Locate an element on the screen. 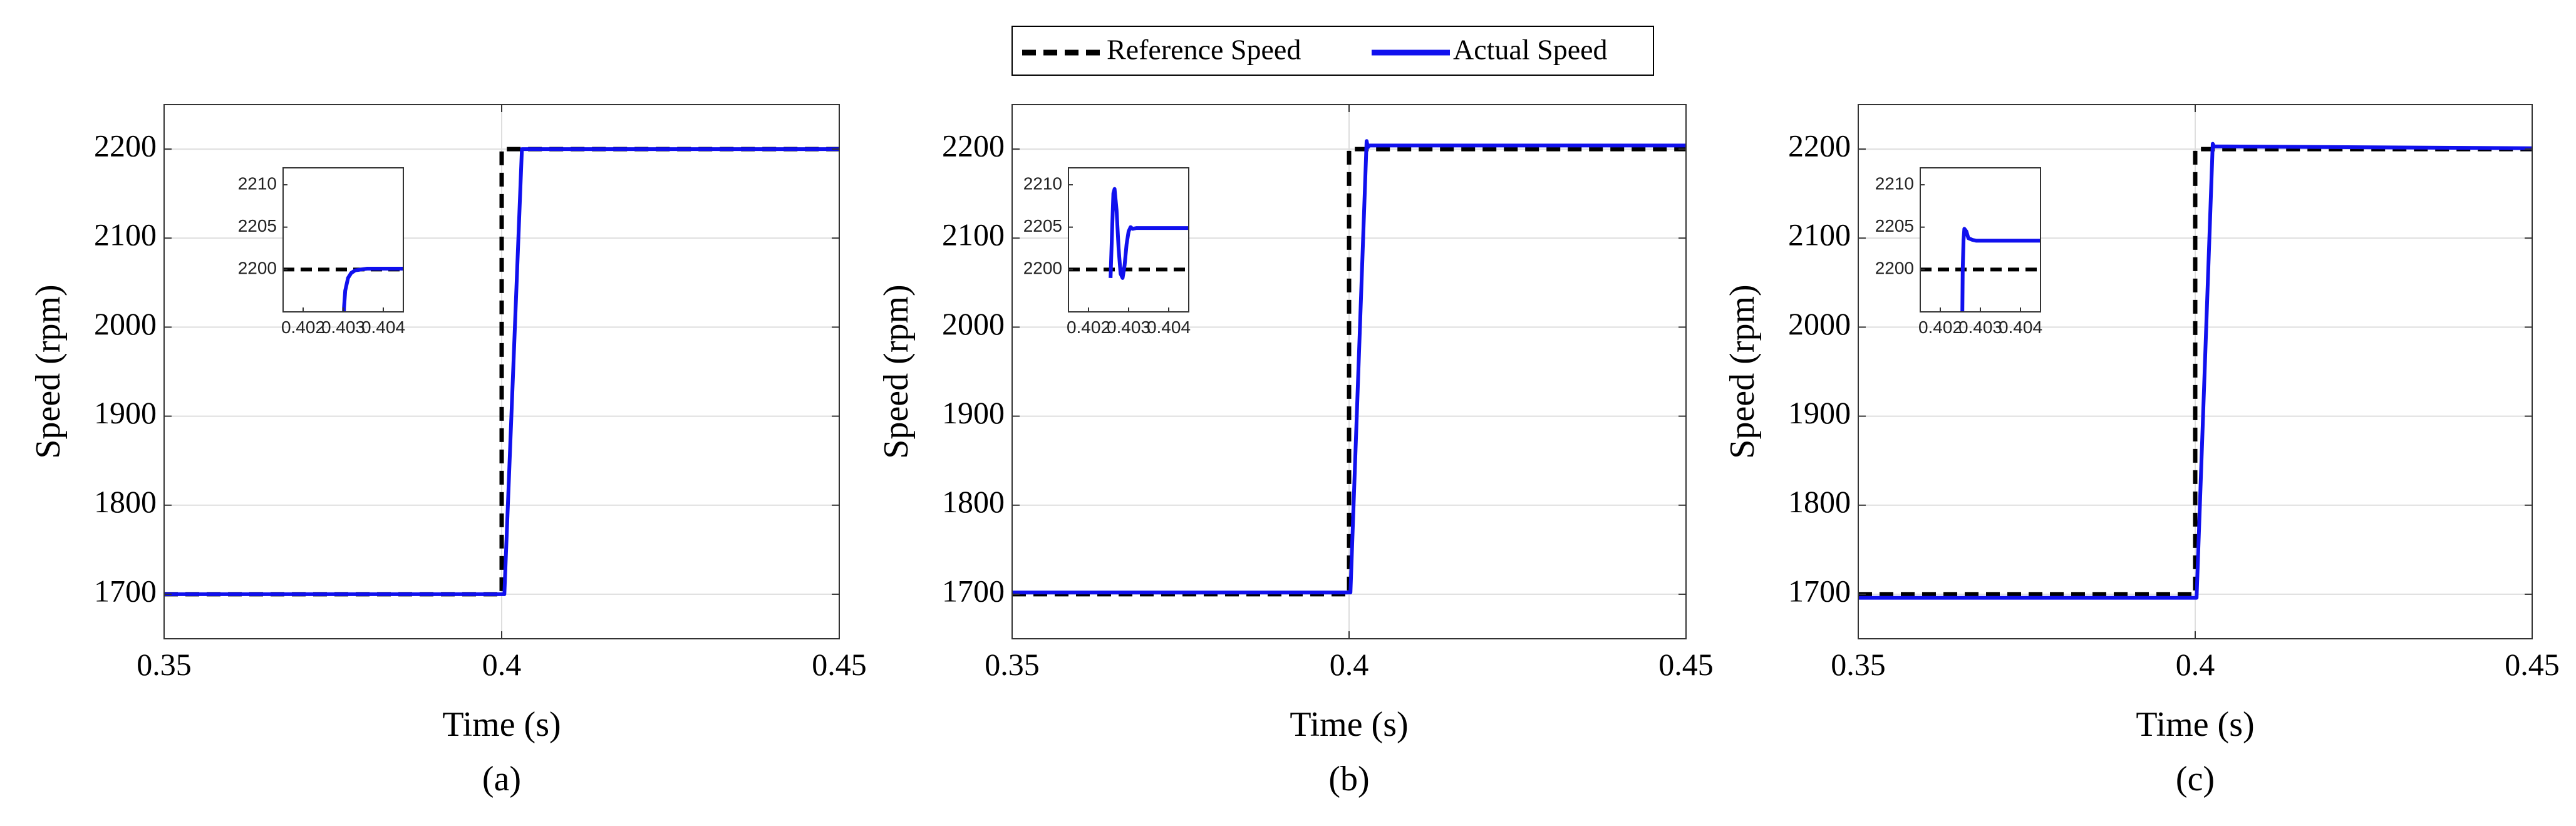 This screenshot has height=826, width=2576. legend-box is located at coordinates (1332, 51).